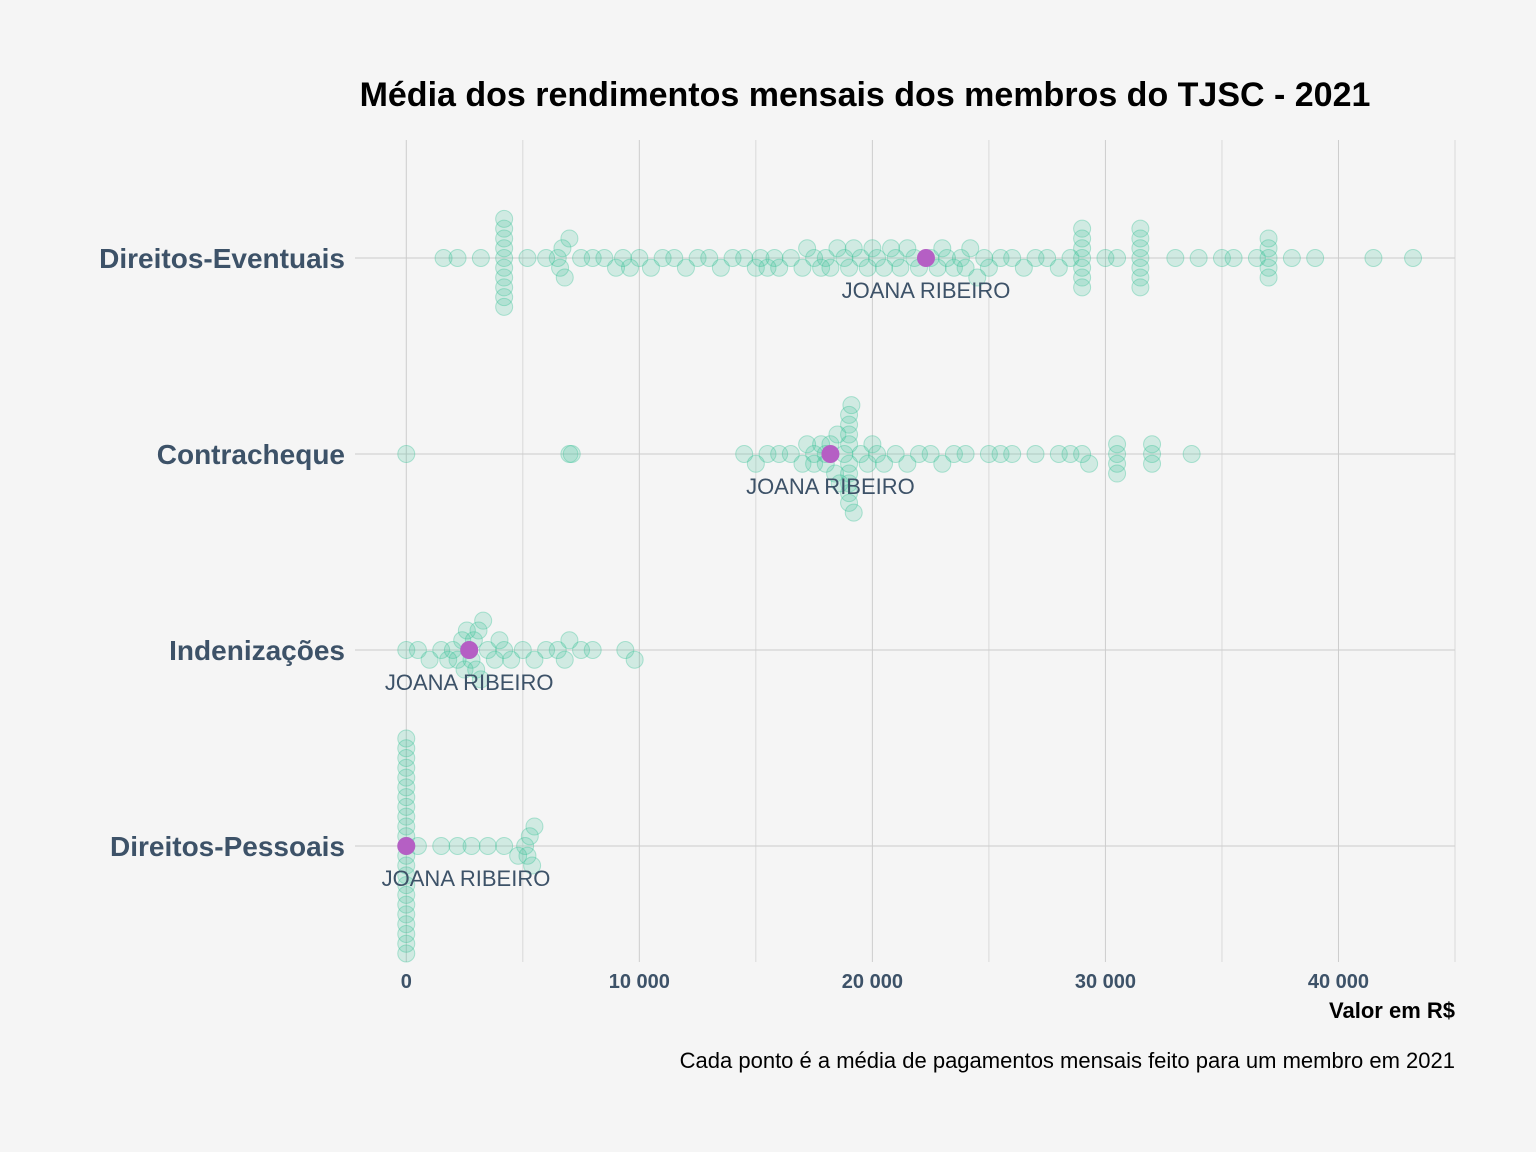  Describe the element at coordinates (469, 682) in the screenshot. I see `highlight-label: JOANA RIBEIRO` at that location.